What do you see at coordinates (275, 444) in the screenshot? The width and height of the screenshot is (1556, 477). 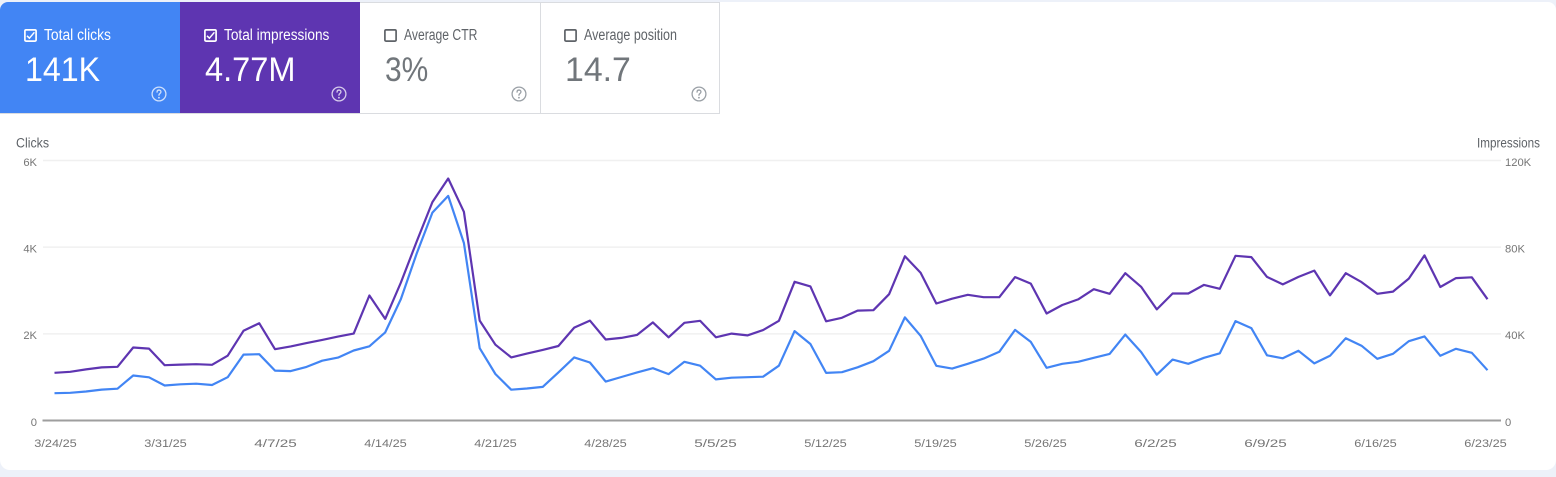 I see `svg-text: 4/7/25` at bounding box center [275, 444].